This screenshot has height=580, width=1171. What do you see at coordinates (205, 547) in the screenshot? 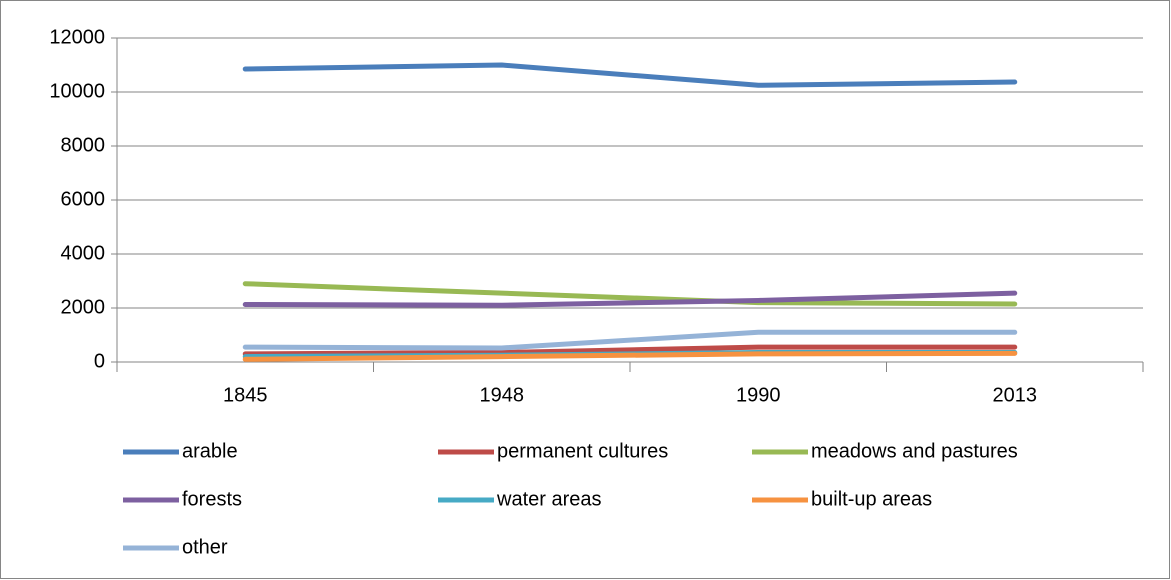
I see `legend-label: other` at bounding box center [205, 547].